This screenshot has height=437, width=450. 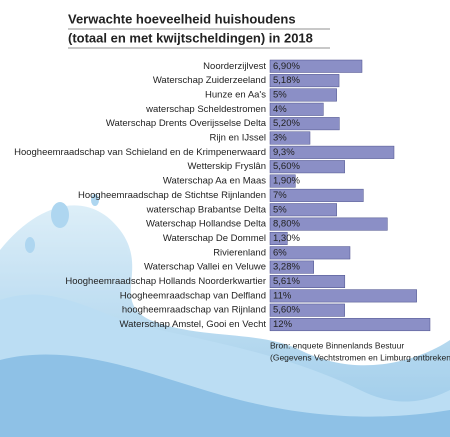 I want to click on category-label: waterschap Brabantse Delta, so click(x=206, y=209).